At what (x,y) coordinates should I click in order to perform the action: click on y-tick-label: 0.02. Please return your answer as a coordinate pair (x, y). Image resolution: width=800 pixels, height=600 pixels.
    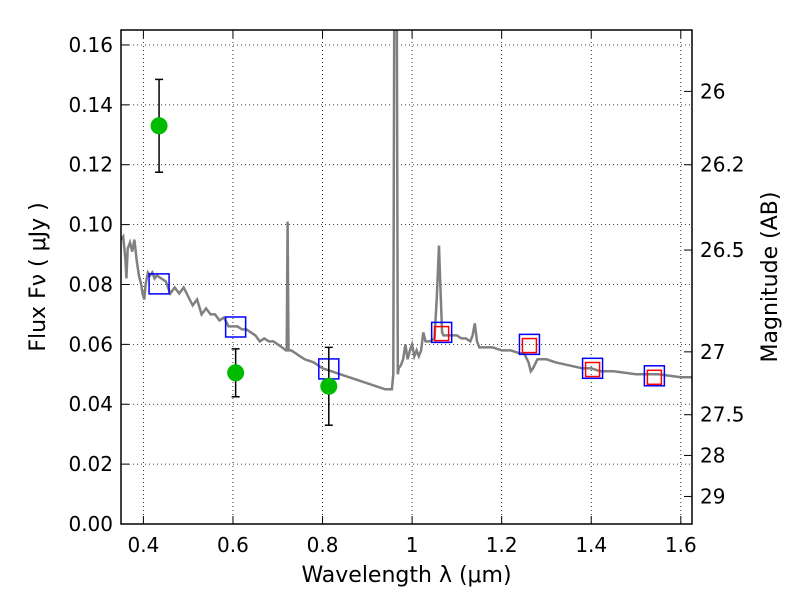
    Looking at the image, I should click on (90, 464).